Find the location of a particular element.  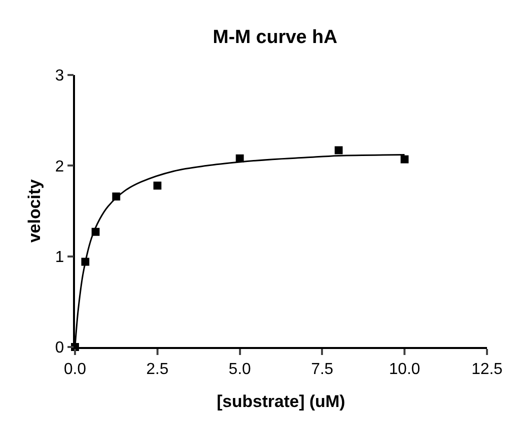

x-tick-label: 10.0 is located at coordinates (404, 369).